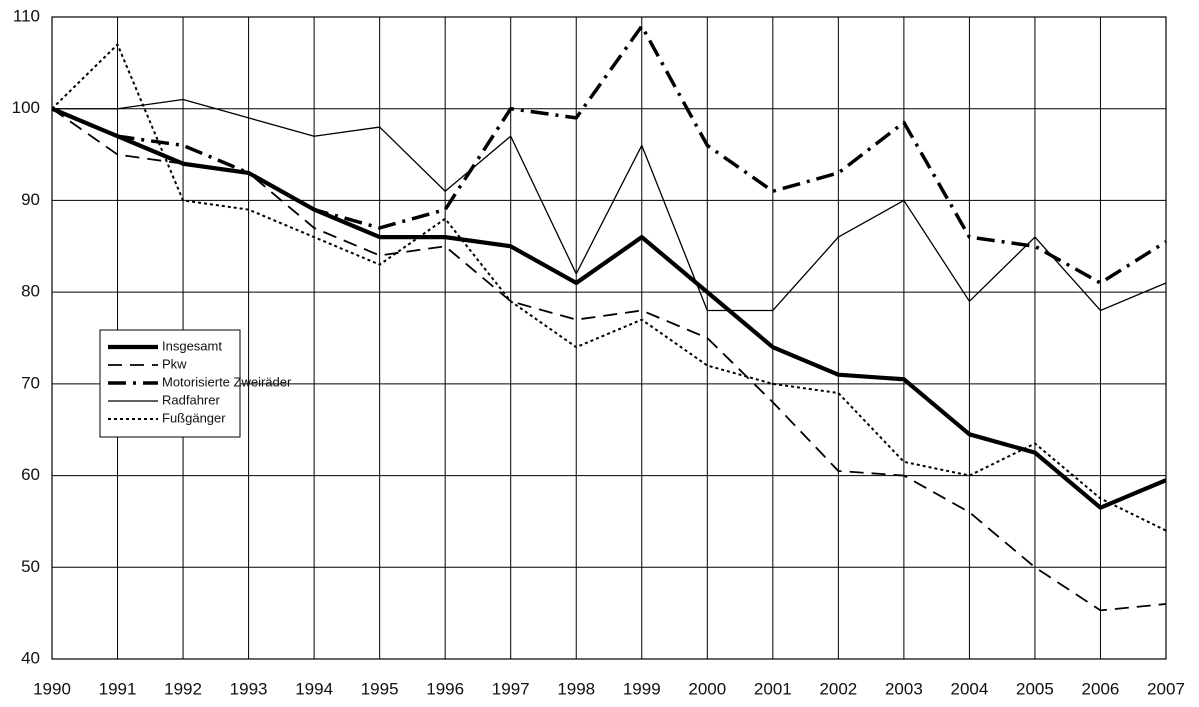 This screenshot has width=1199, height=707. Describe the element at coordinates (380, 688) in the screenshot. I see `x-tick-label: 1995` at that location.